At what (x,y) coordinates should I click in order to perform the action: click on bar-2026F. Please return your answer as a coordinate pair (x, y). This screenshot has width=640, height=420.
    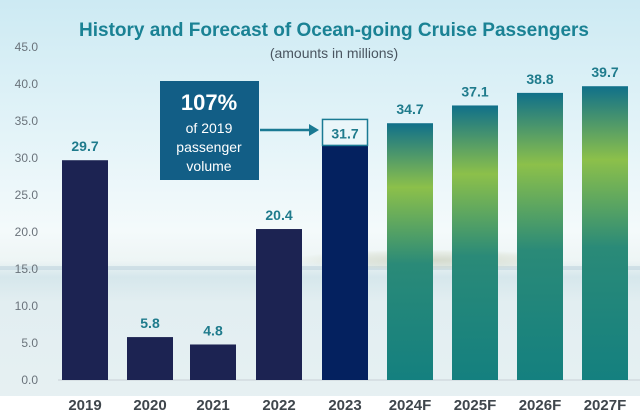
    Looking at the image, I should click on (540, 236).